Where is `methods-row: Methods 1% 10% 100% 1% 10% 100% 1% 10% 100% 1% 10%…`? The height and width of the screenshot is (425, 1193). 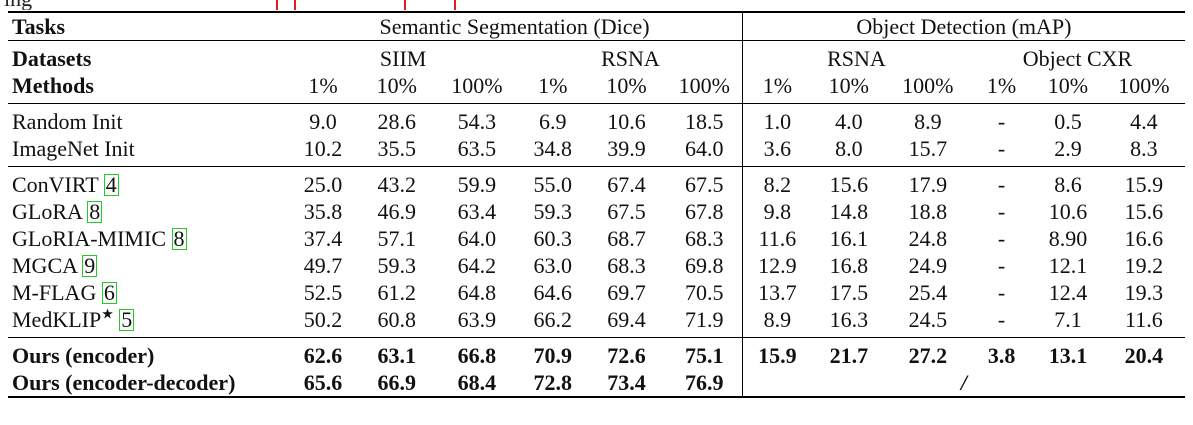 methods-row: Methods 1% 10% 100% 1% 10% 100% 1% 10% 100% 1% 10%… is located at coordinates (596, 88).